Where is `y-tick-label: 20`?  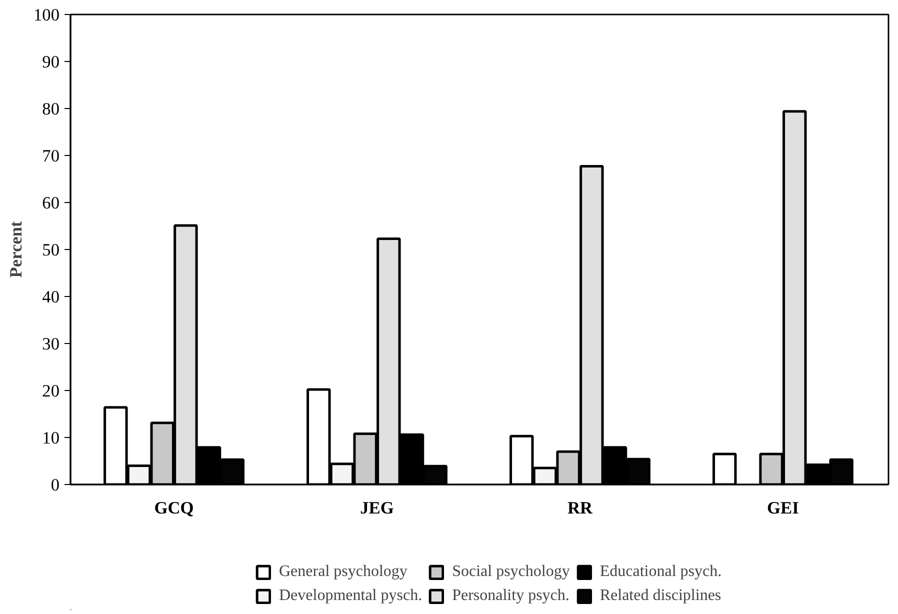
y-tick-label: 20 is located at coordinates (51, 391).